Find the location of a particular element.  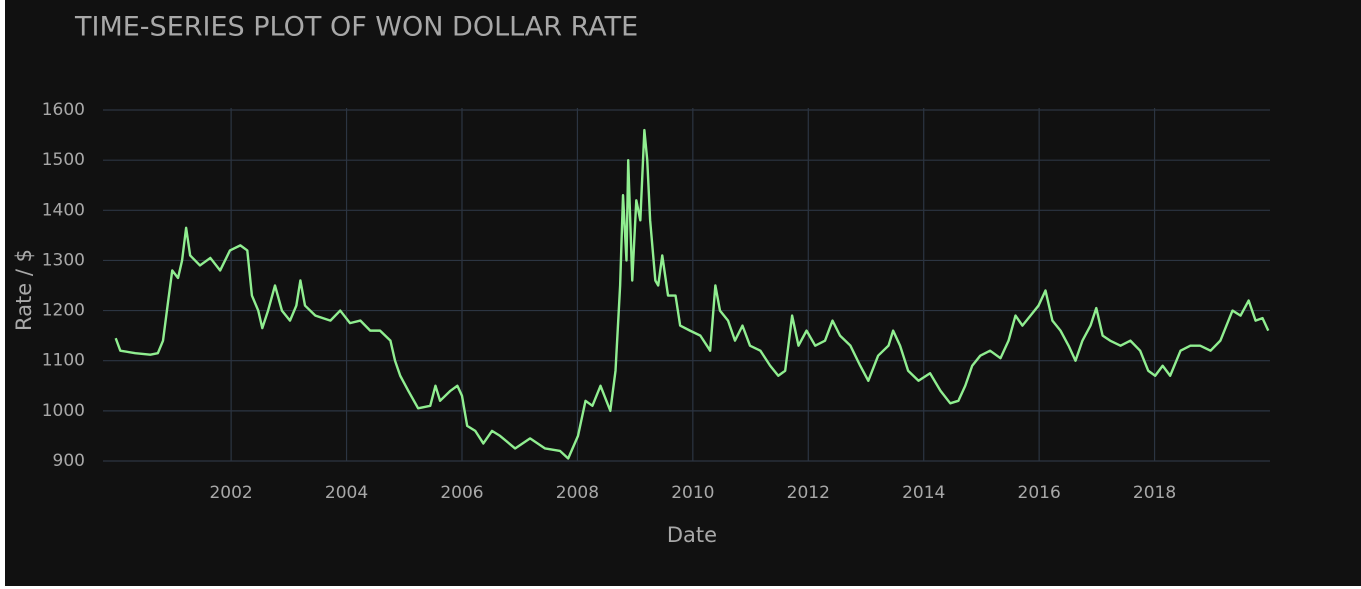

x-axis-label: Date is located at coordinates (692, 535).